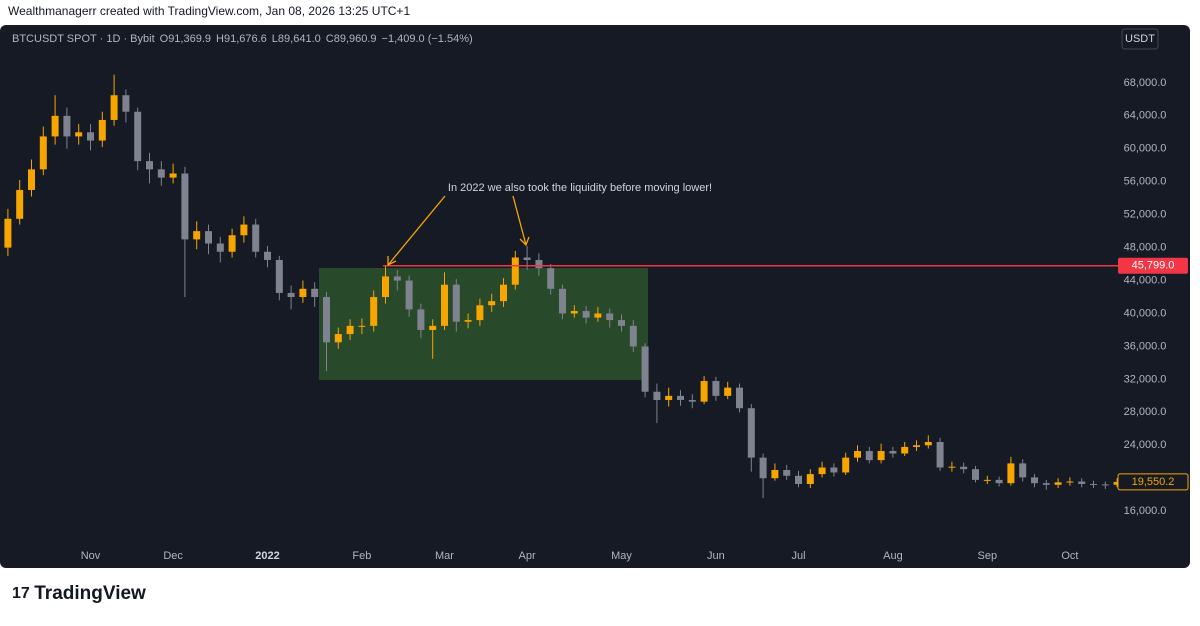  I want to click on legend-key: C, so click(330, 39).